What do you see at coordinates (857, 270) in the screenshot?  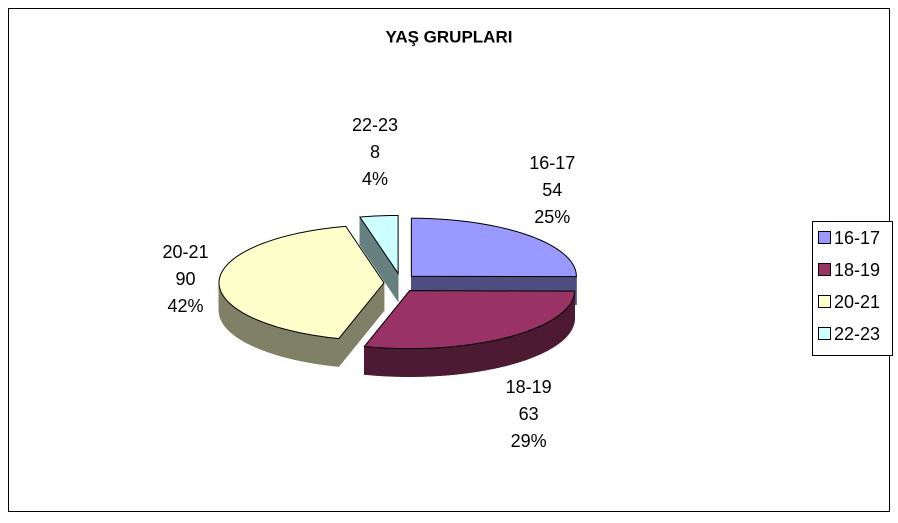 I see `legend-label: 18-19` at bounding box center [857, 270].